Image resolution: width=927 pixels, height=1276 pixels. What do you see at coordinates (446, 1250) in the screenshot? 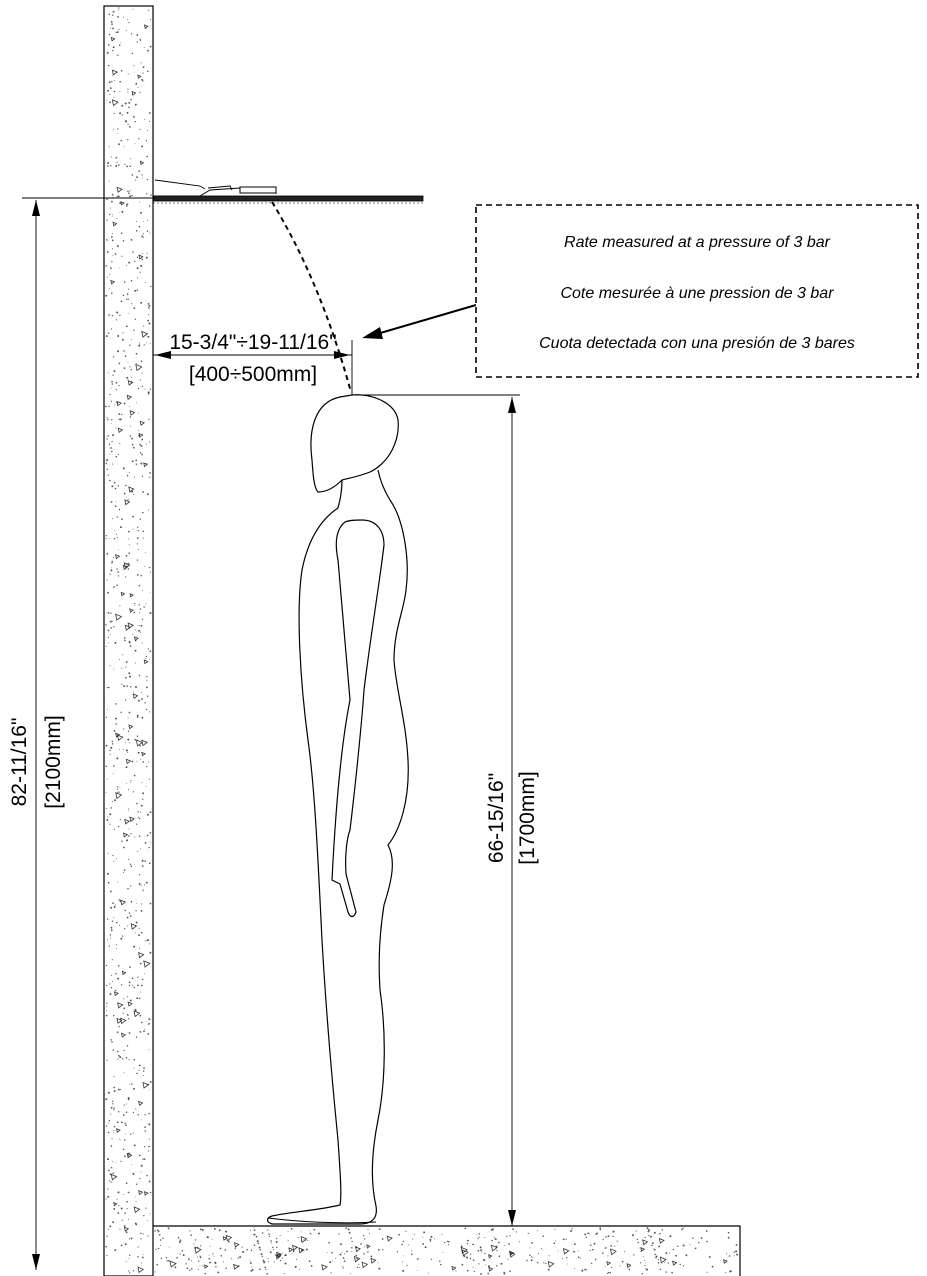
I see `floor` at bounding box center [446, 1250].